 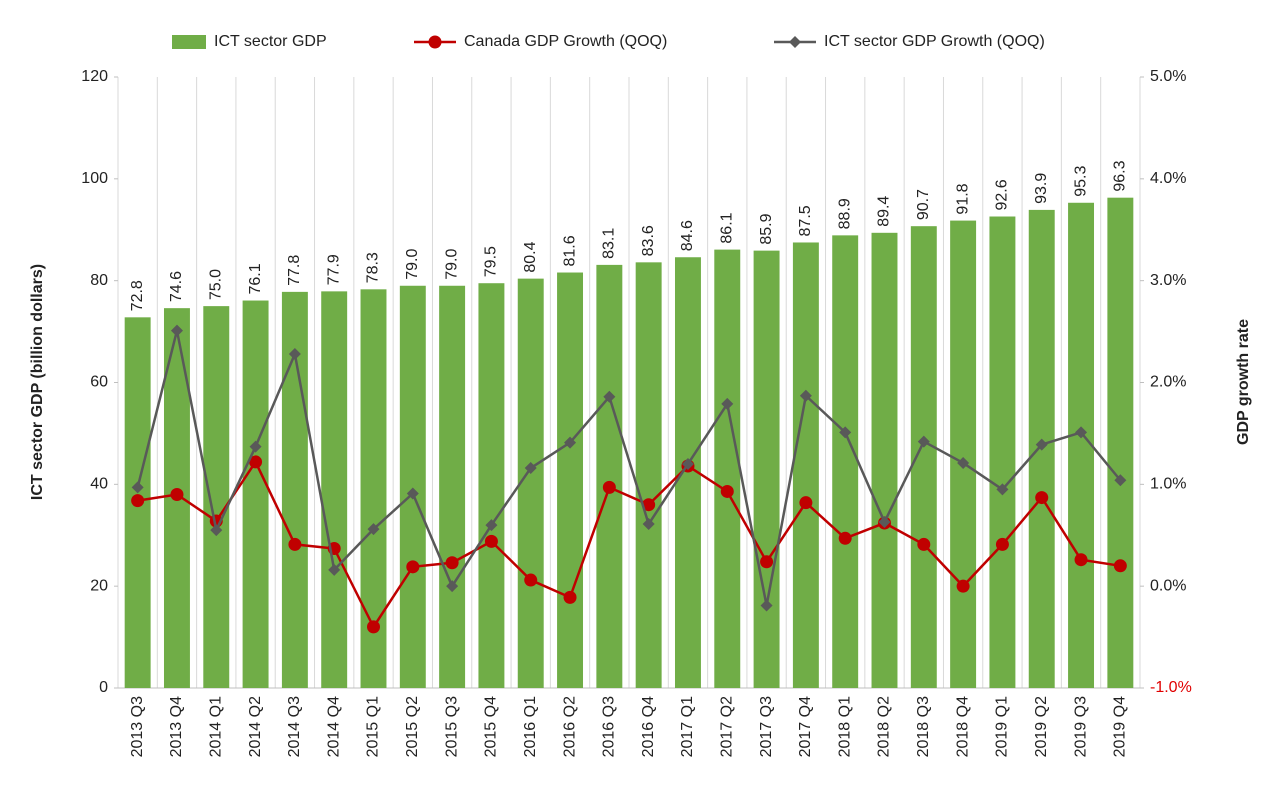 I want to click on x-tick-label: 2016 Q2, so click(x=569, y=726).